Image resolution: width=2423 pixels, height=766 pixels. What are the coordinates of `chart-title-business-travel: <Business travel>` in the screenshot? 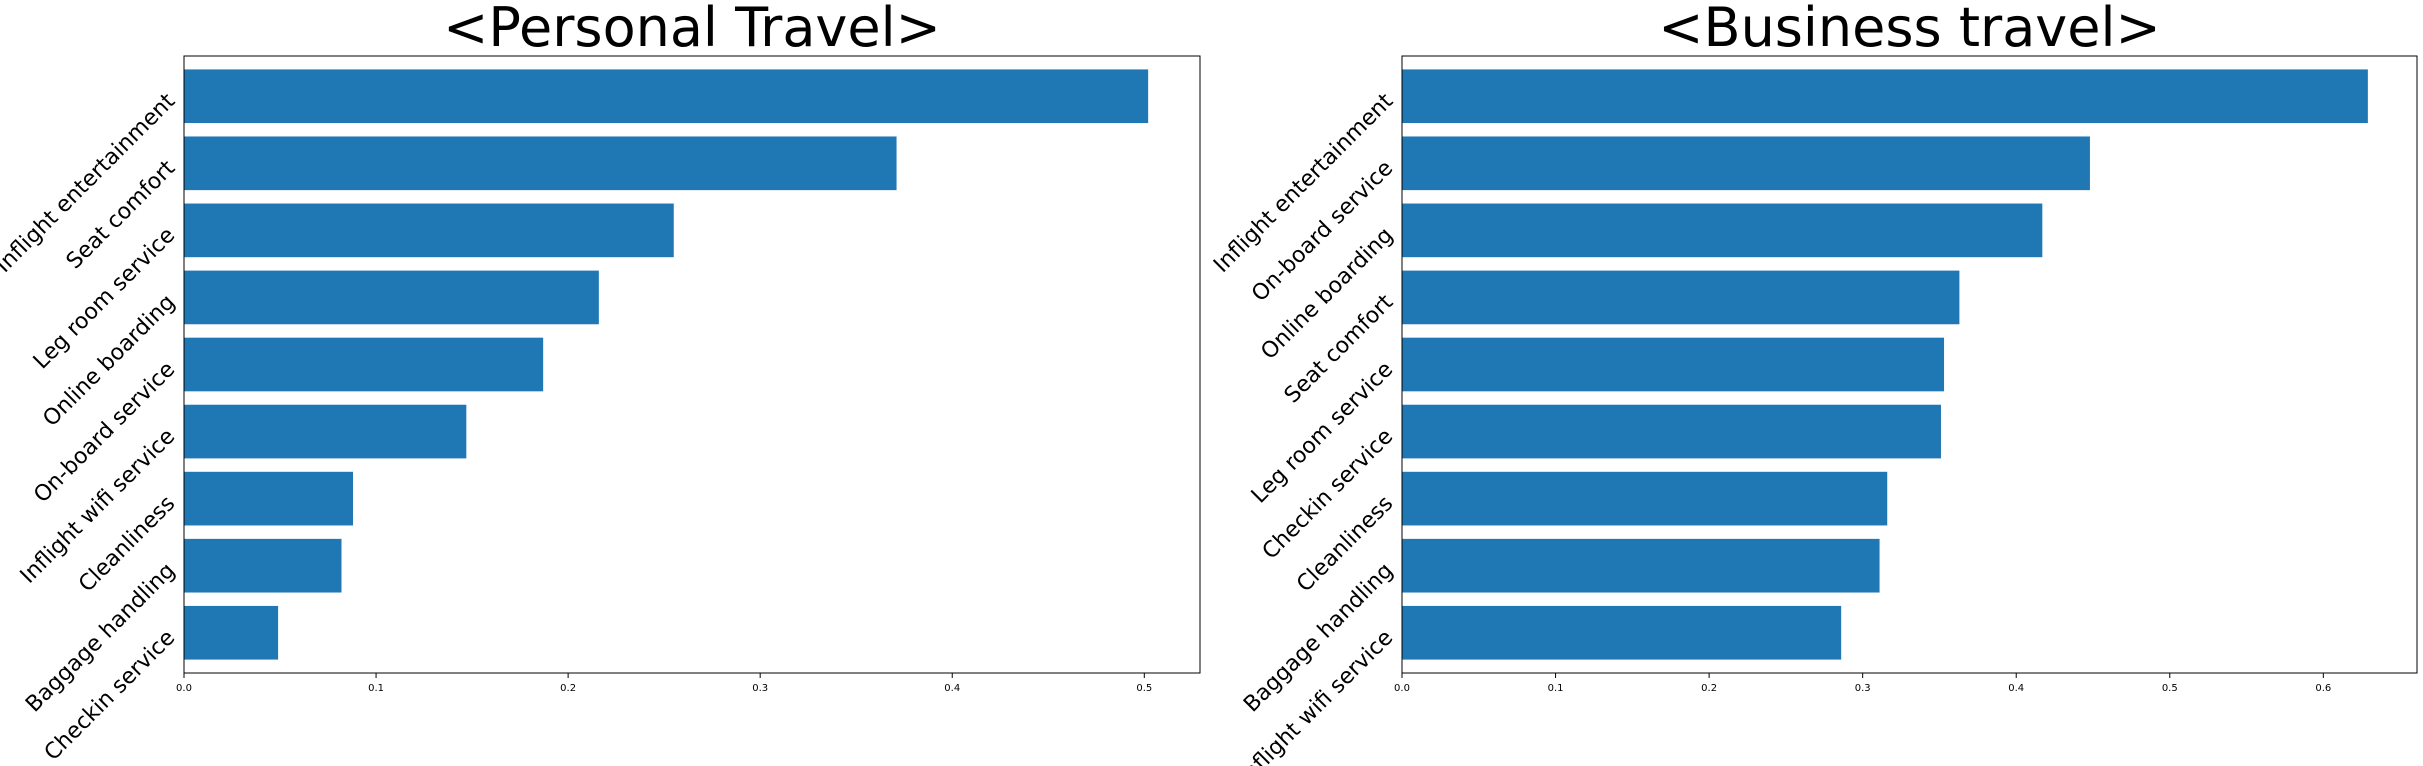 It's located at (1909, 29).